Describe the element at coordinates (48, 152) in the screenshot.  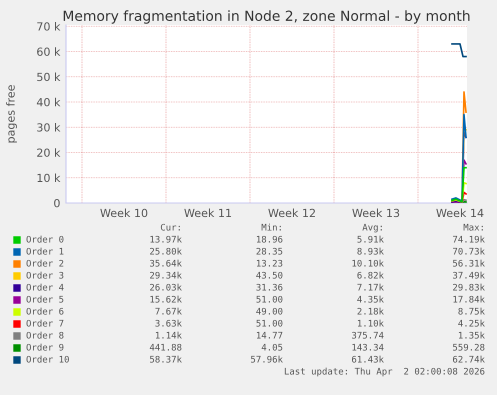
I see `y-tick-label: 20 k` at that location.